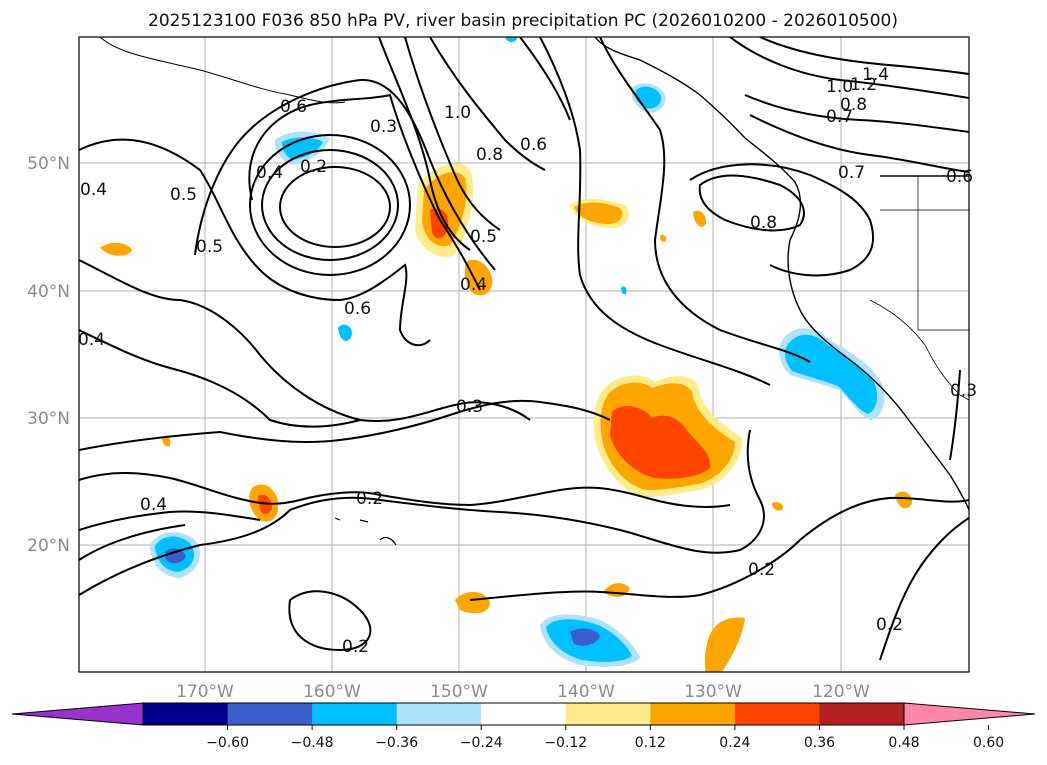  I want to click on contour-label: 1.2, so click(863, 85).